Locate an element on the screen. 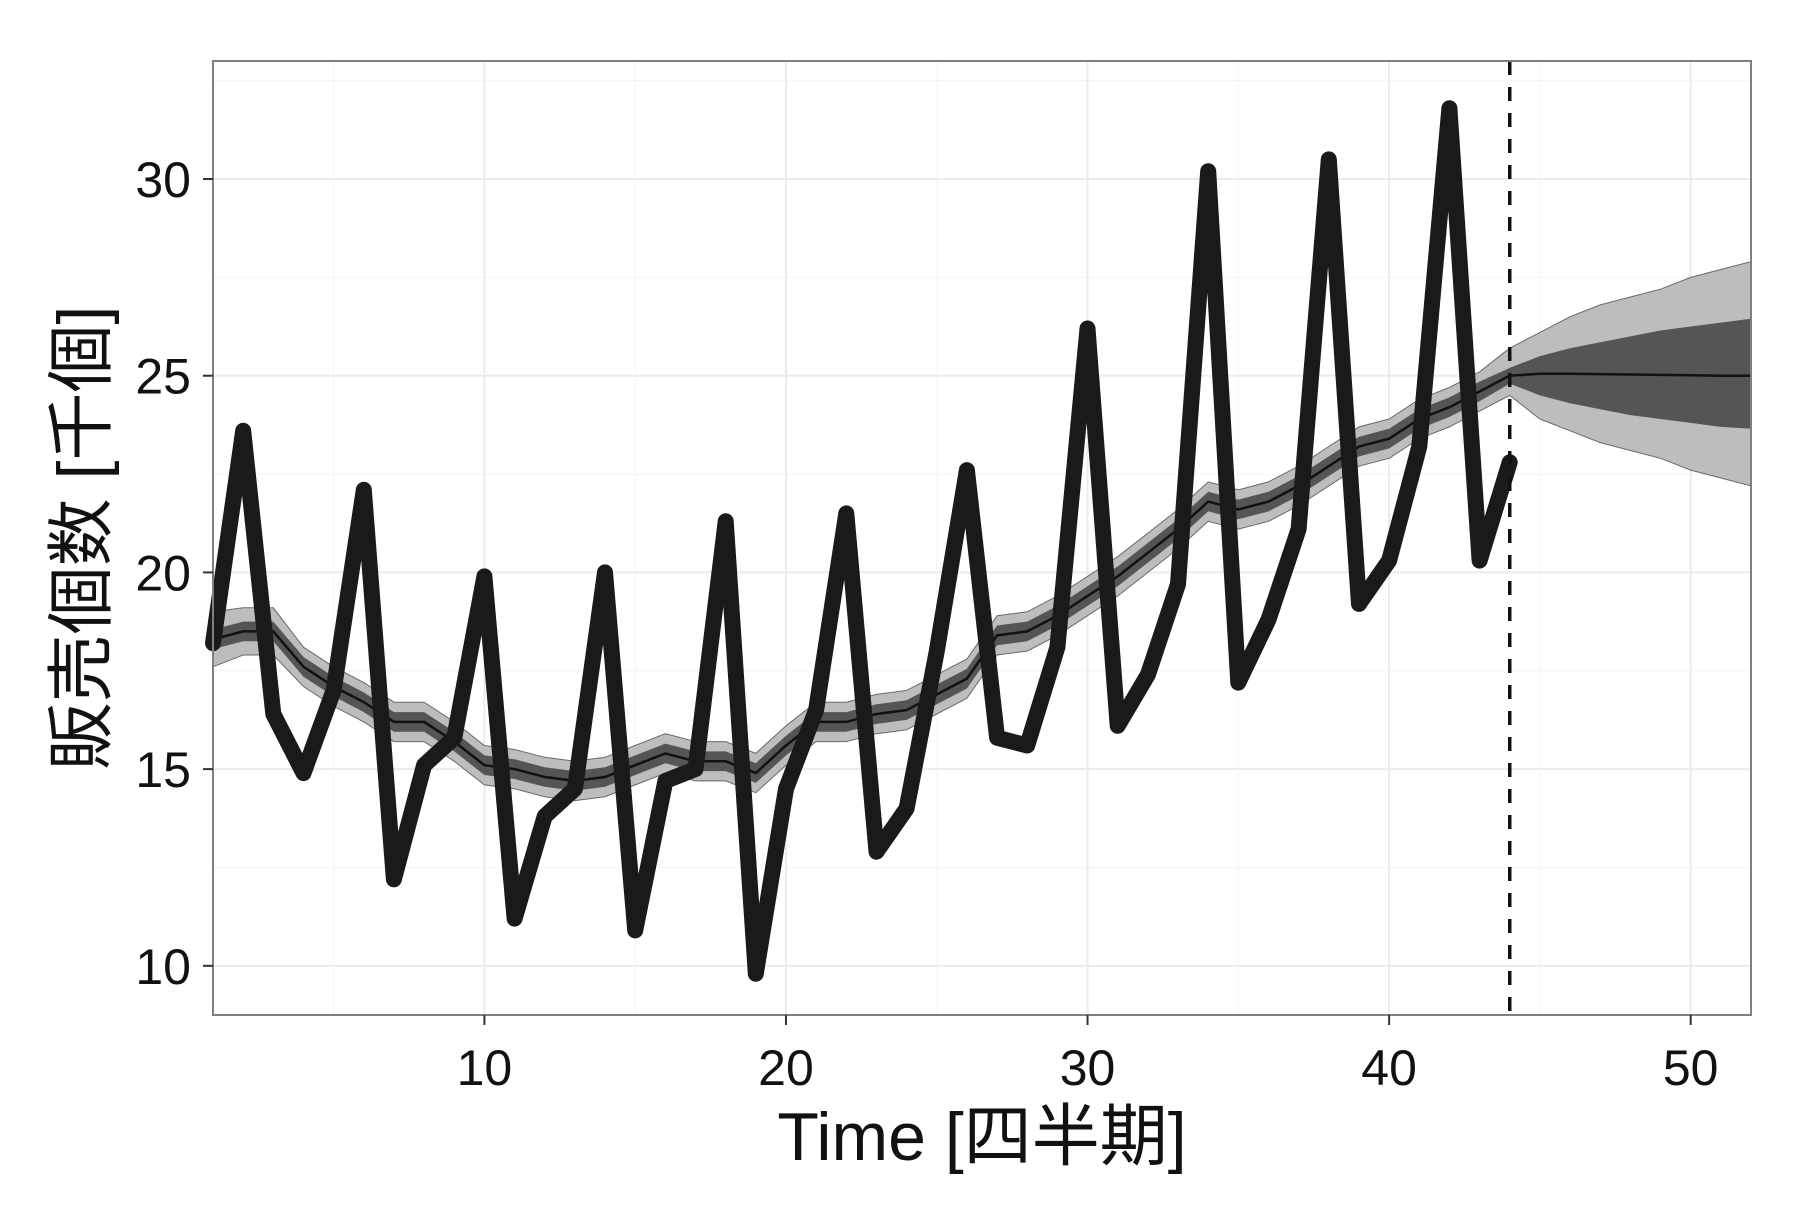 The height and width of the screenshot is (1205, 1800). x-tick-label: 30 is located at coordinates (1088, 1068).